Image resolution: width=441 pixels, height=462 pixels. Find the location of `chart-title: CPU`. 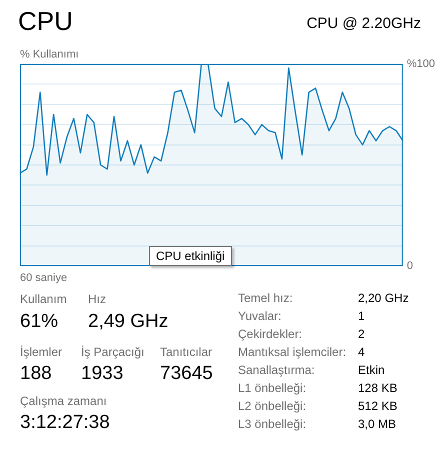

chart-title: CPU is located at coordinates (45, 22).